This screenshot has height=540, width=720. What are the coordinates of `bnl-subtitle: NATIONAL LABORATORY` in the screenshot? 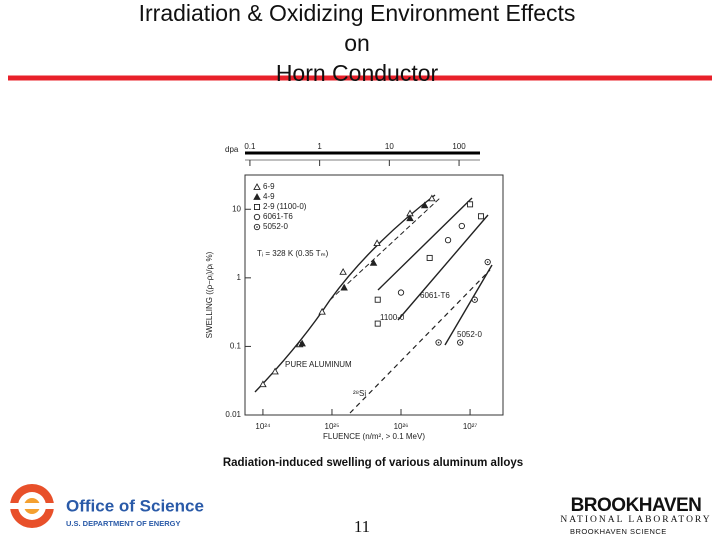 It's located at (635, 520).